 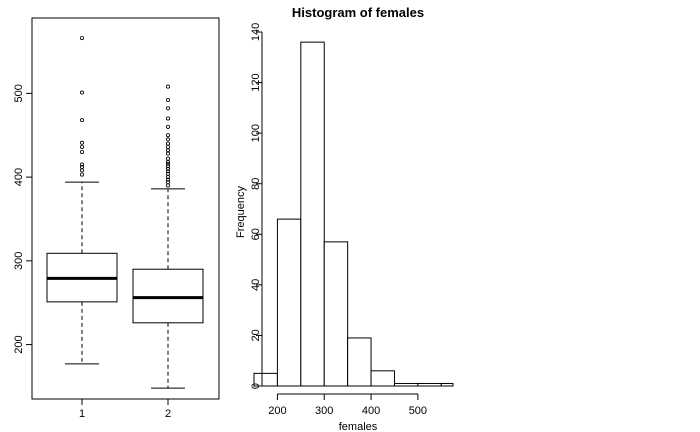 What do you see at coordinates (256, 206) in the screenshot?
I see `histogram-y-axis: 0 20 40 60 80 100 120 140` at bounding box center [256, 206].